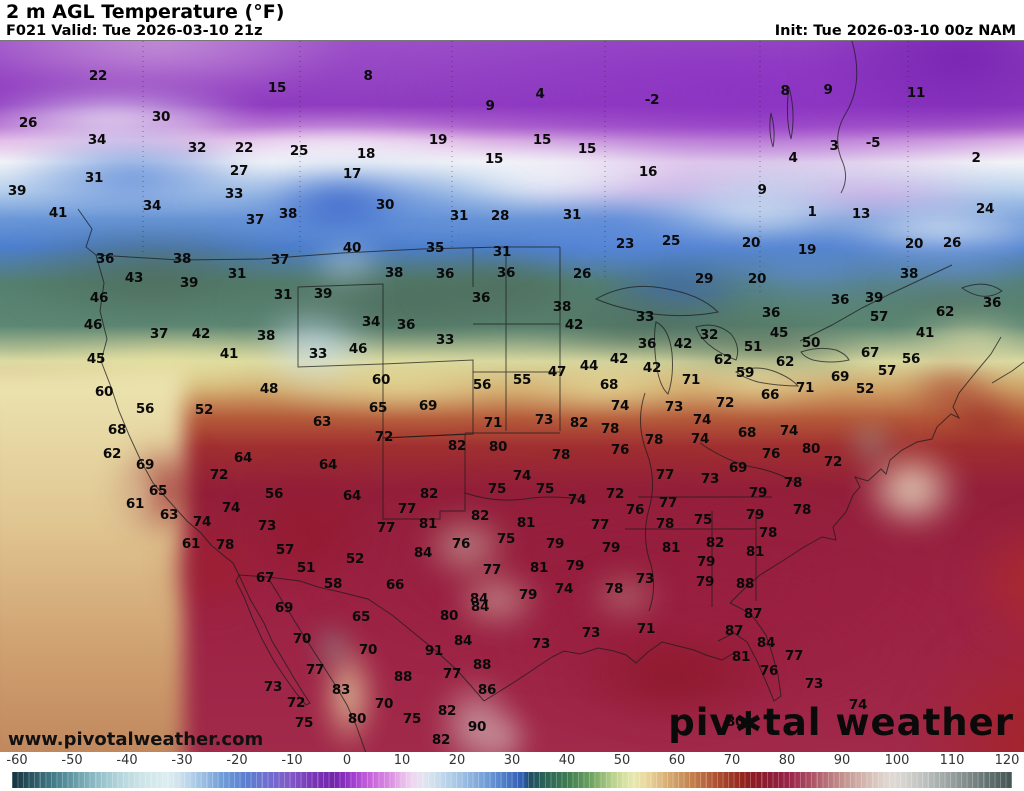 This screenshot has width=1024, height=791. Describe the element at coordinates (402, 760) in the screenshot. I see `colorbar-tick-label: 10` at that location.